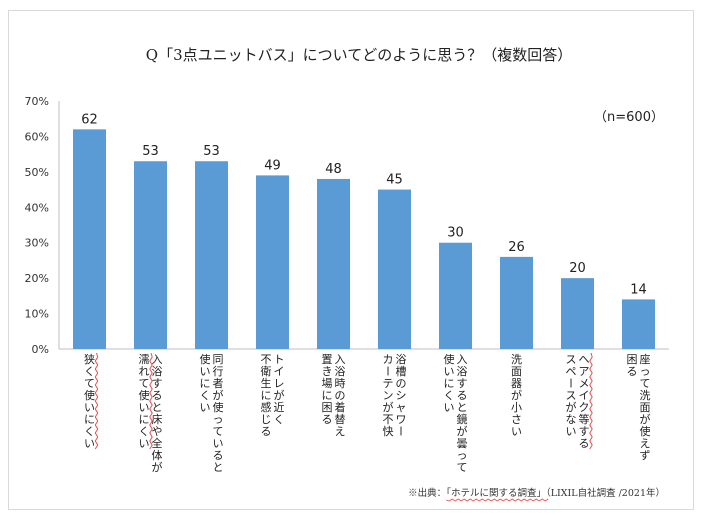  Describe the element at coordinates (629, 117) in the screenshot. I see `sample-size-note: （n=600）` at that location.